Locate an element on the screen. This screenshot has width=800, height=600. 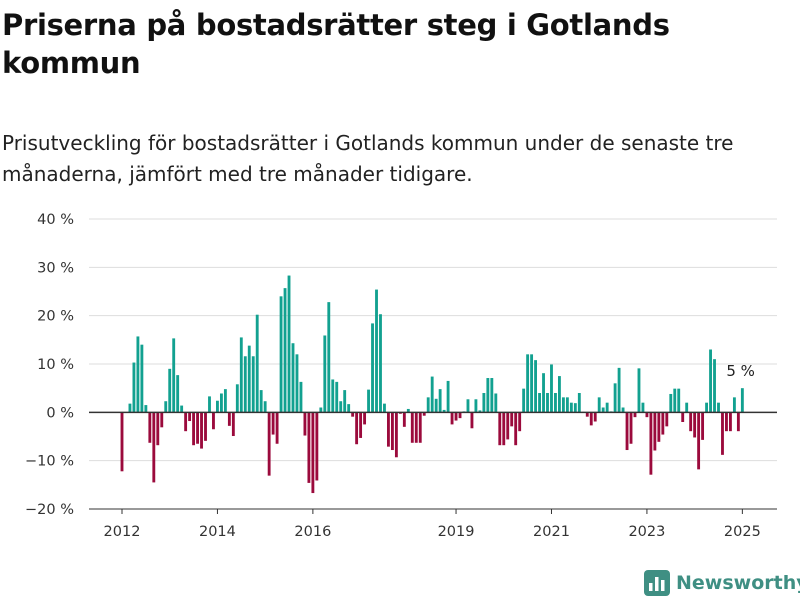
x-tick-label: 2012 is located at coordinates (122, 532).